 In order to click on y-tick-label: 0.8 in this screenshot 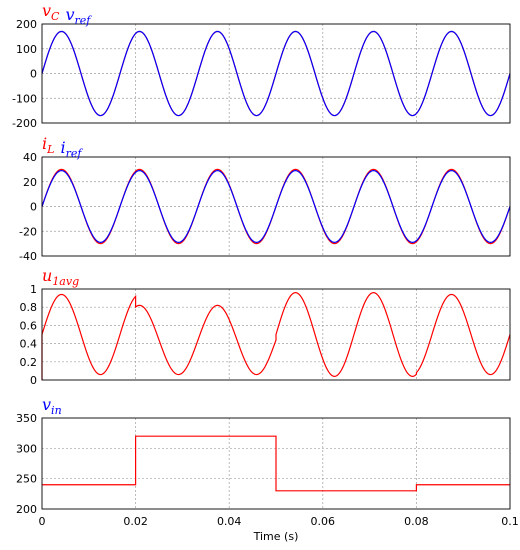, I will do `click(29, 307)`.